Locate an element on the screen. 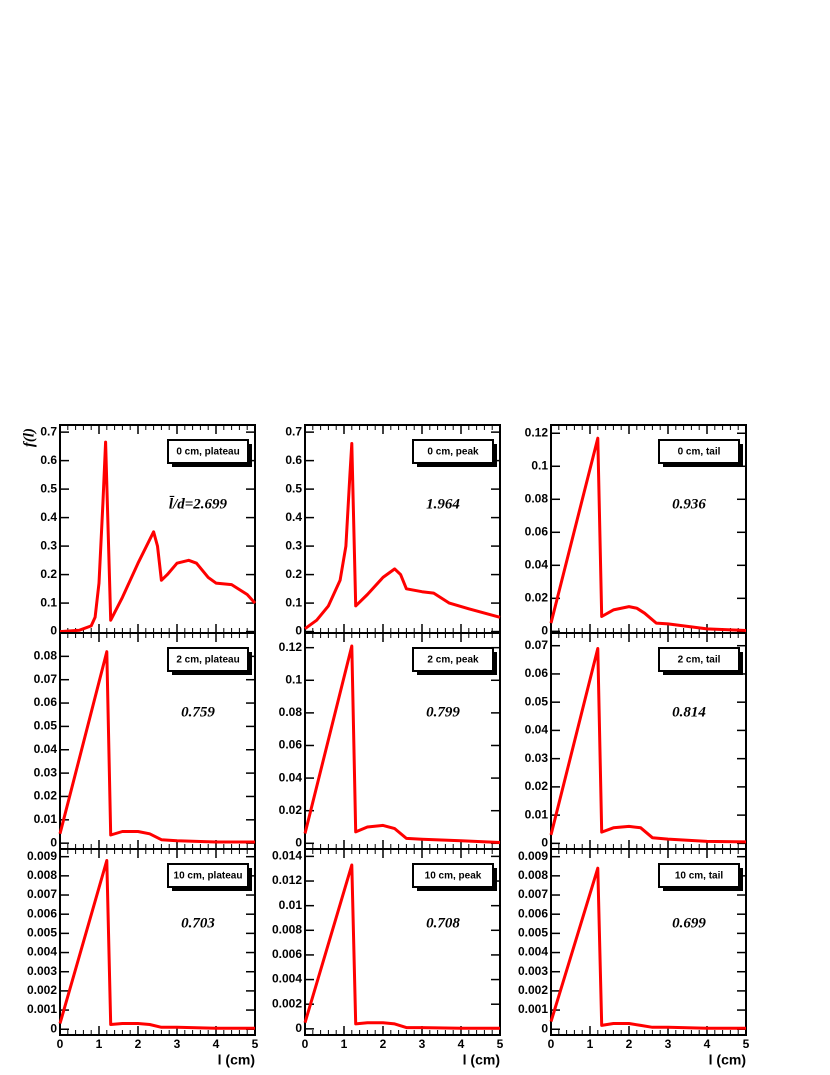 This screenshot has height=1075, width=830. panel-label: 0 cm, peak is located at coordinates (453, 452).